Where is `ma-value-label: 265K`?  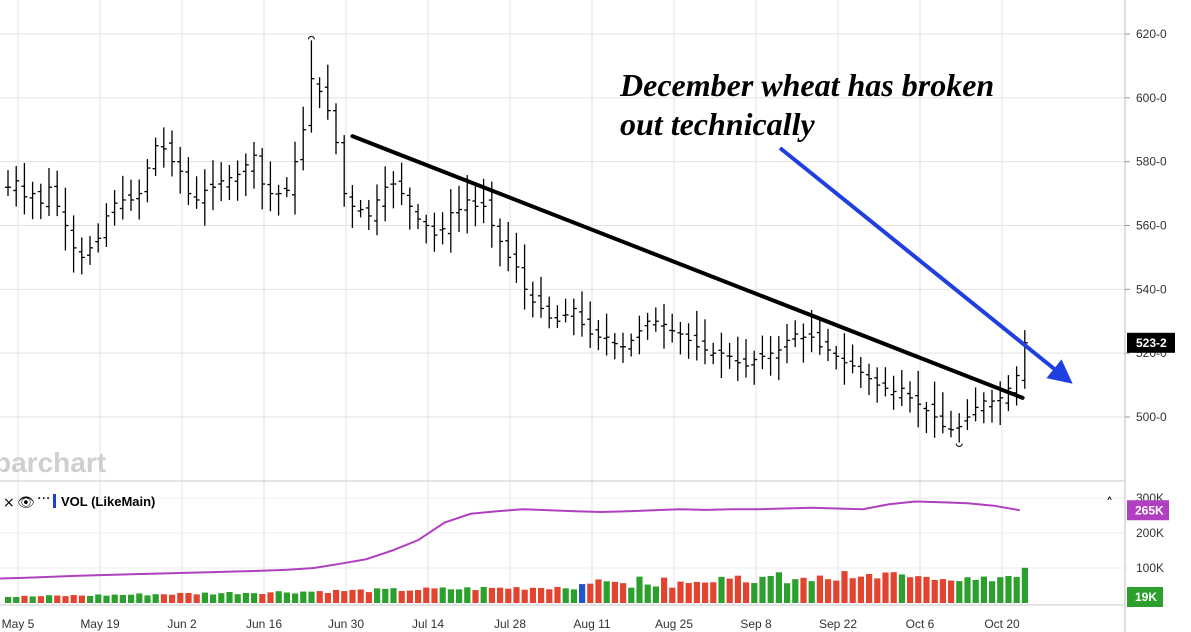
ma-value-label: 265K is located at coordinates (1149, 510).